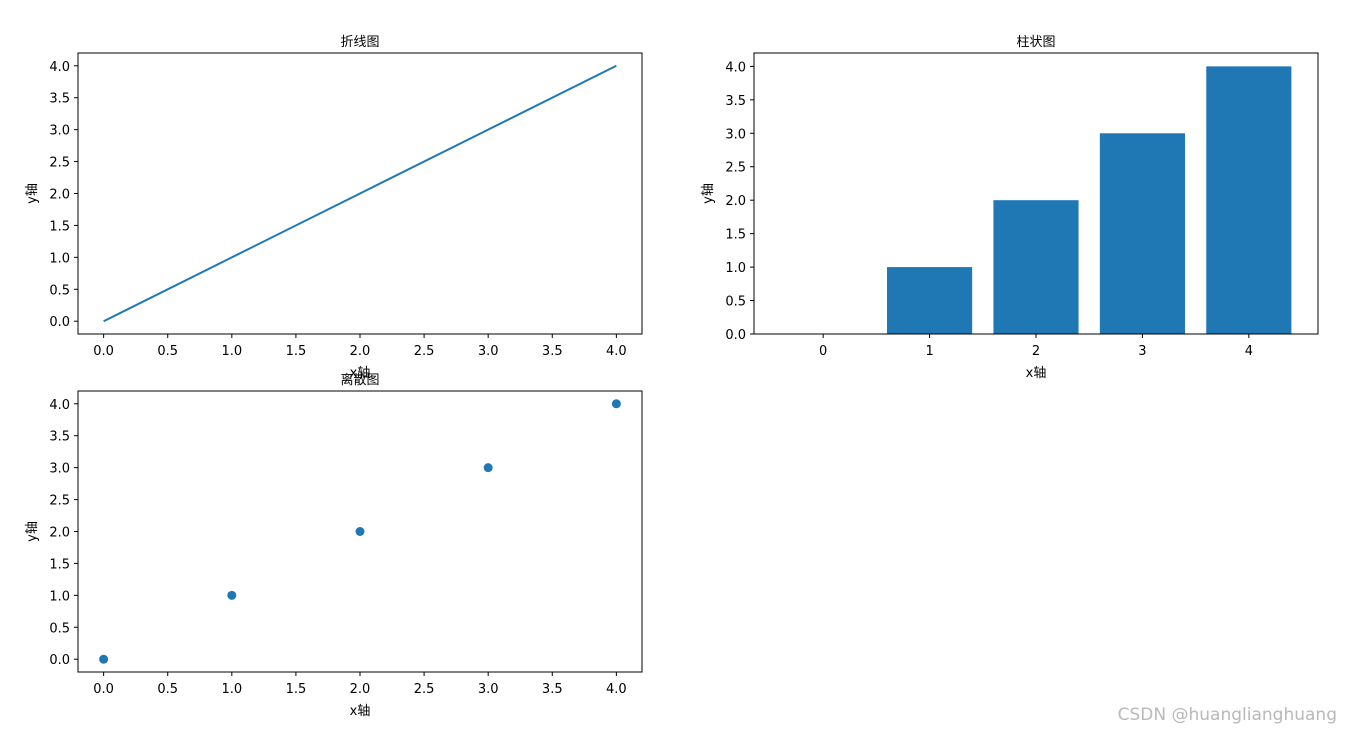 This screenshot has height=733, width=1351. I want to click on x-tick-label: 0, so click(823, 351).